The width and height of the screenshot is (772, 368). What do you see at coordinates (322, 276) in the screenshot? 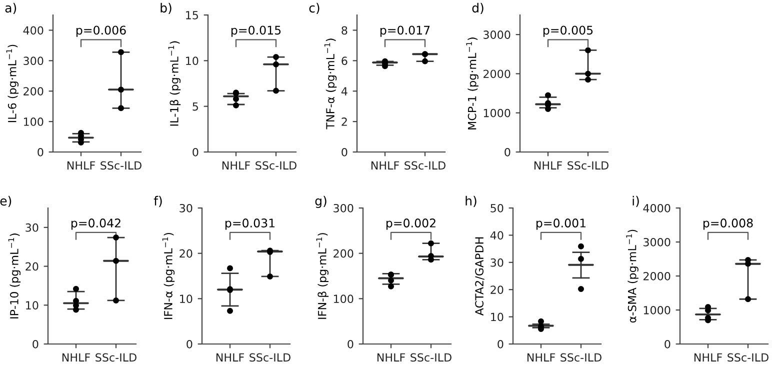
I see `y-axis-title: IFN-β (pg·mL$^{−1}$)` at bounding box center [322, 276].